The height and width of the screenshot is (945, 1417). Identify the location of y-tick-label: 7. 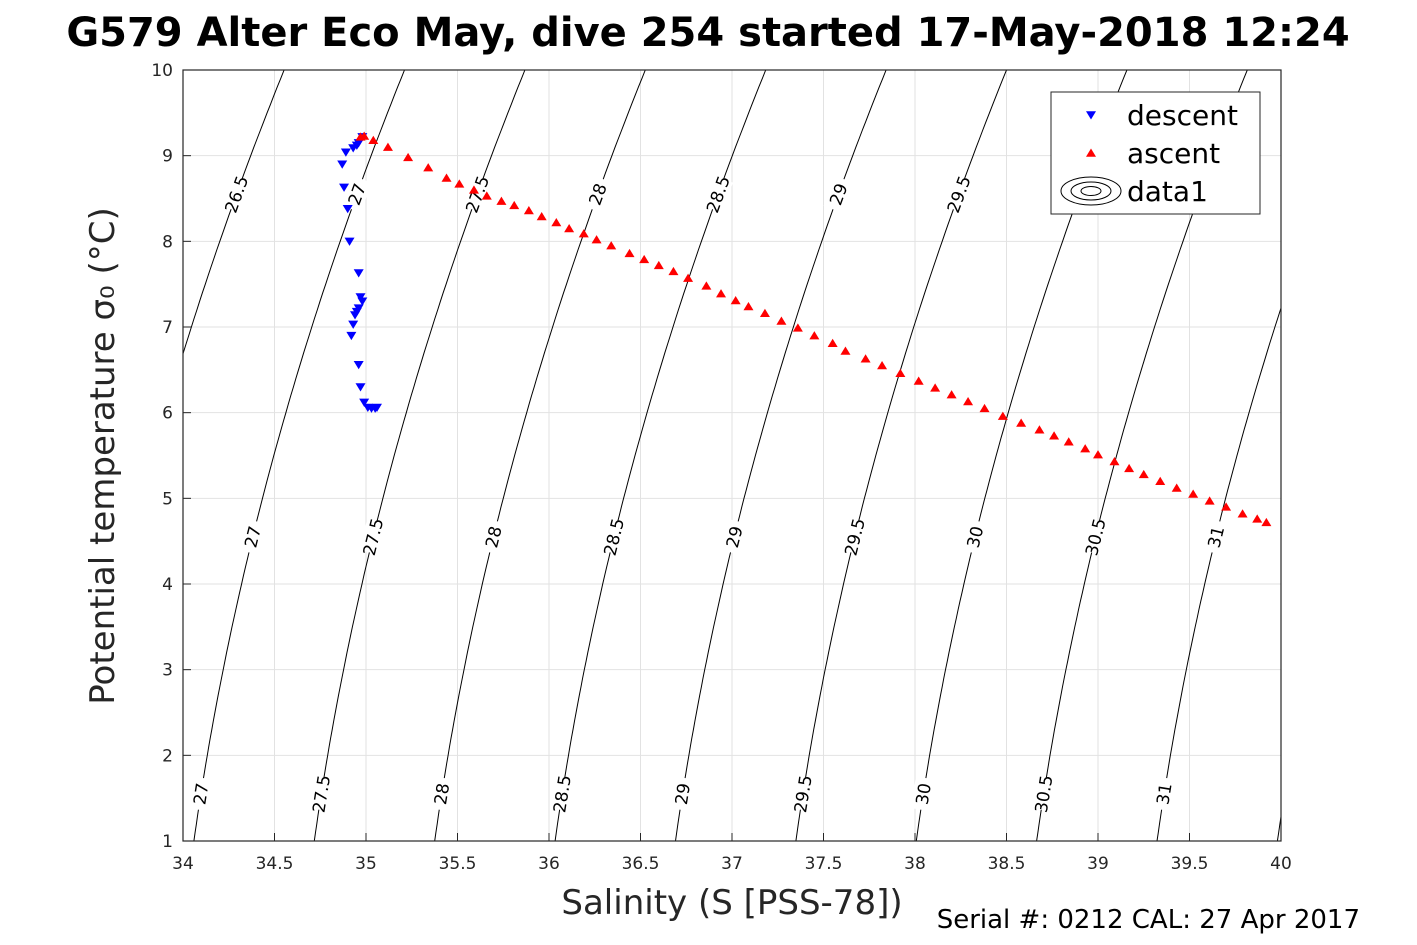
(167, 328).